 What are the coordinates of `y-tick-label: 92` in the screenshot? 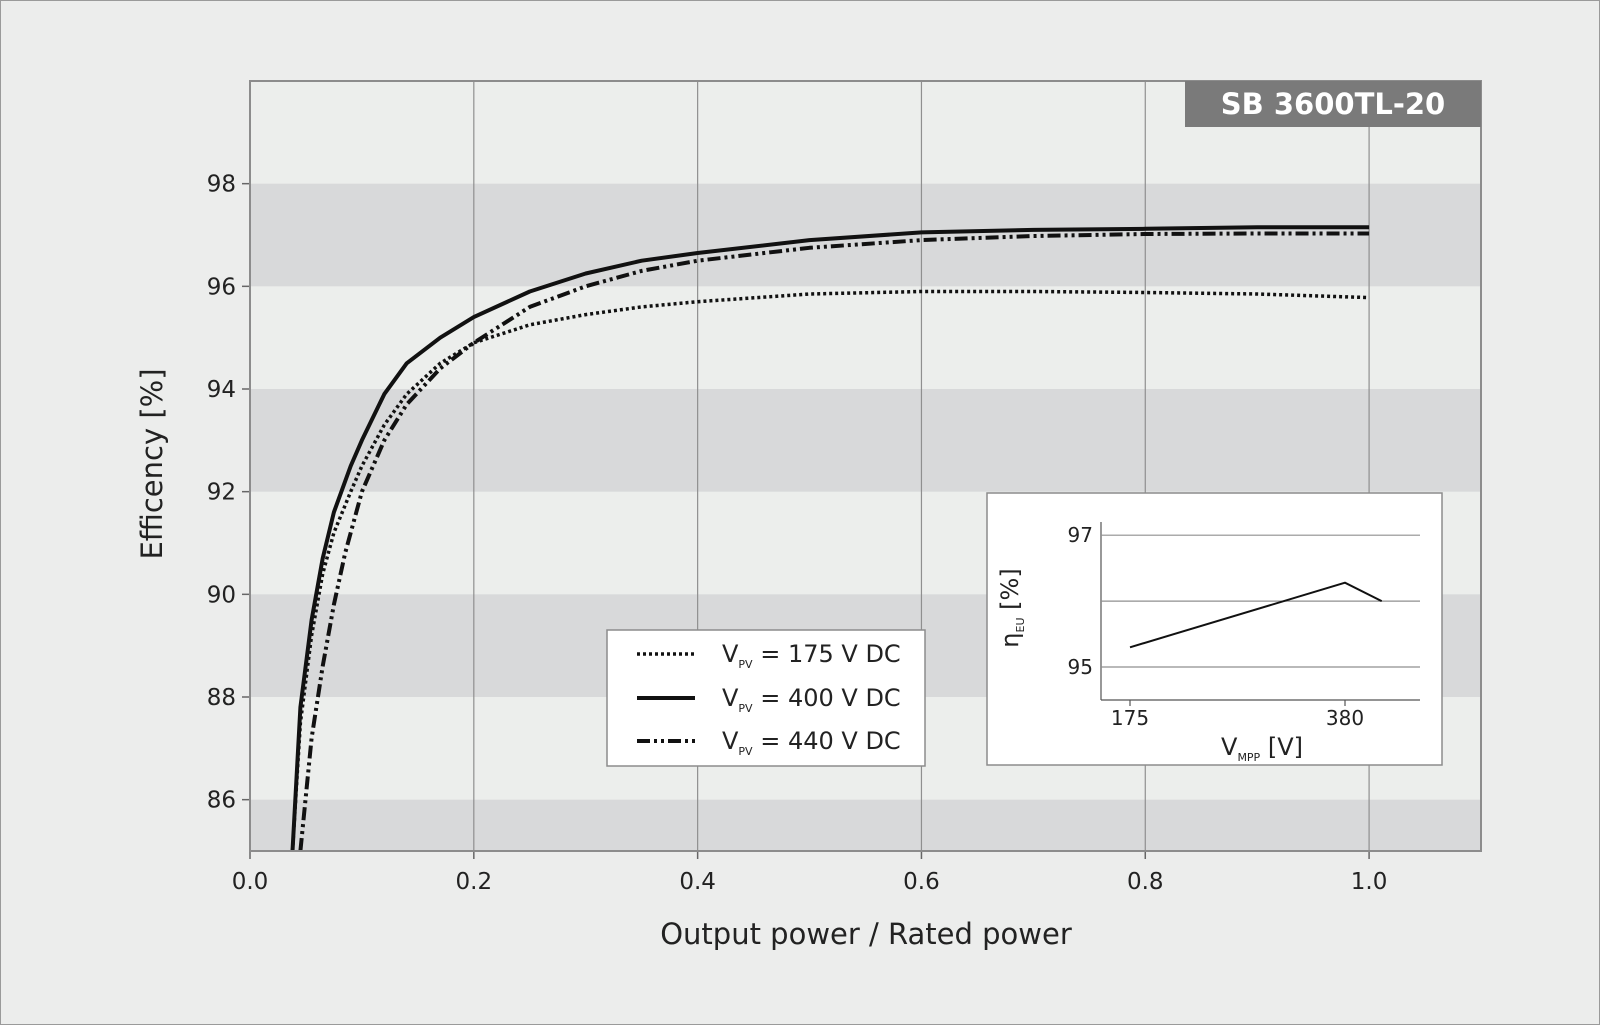 It's located at (221, 493).